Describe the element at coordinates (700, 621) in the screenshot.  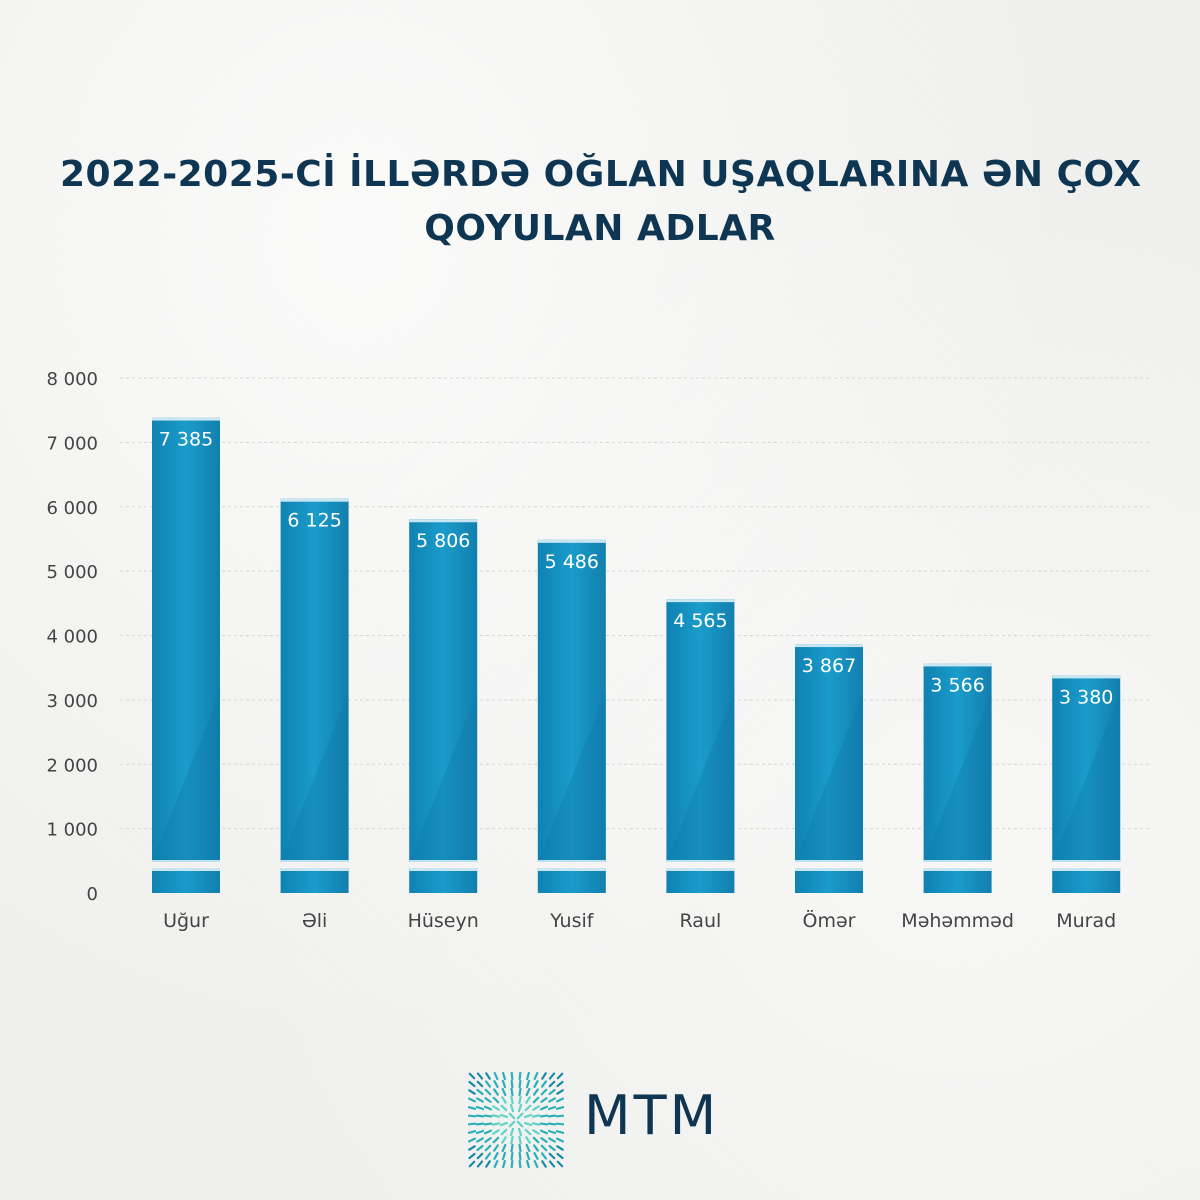
I see `bar-value-label: 4 565` at that location.